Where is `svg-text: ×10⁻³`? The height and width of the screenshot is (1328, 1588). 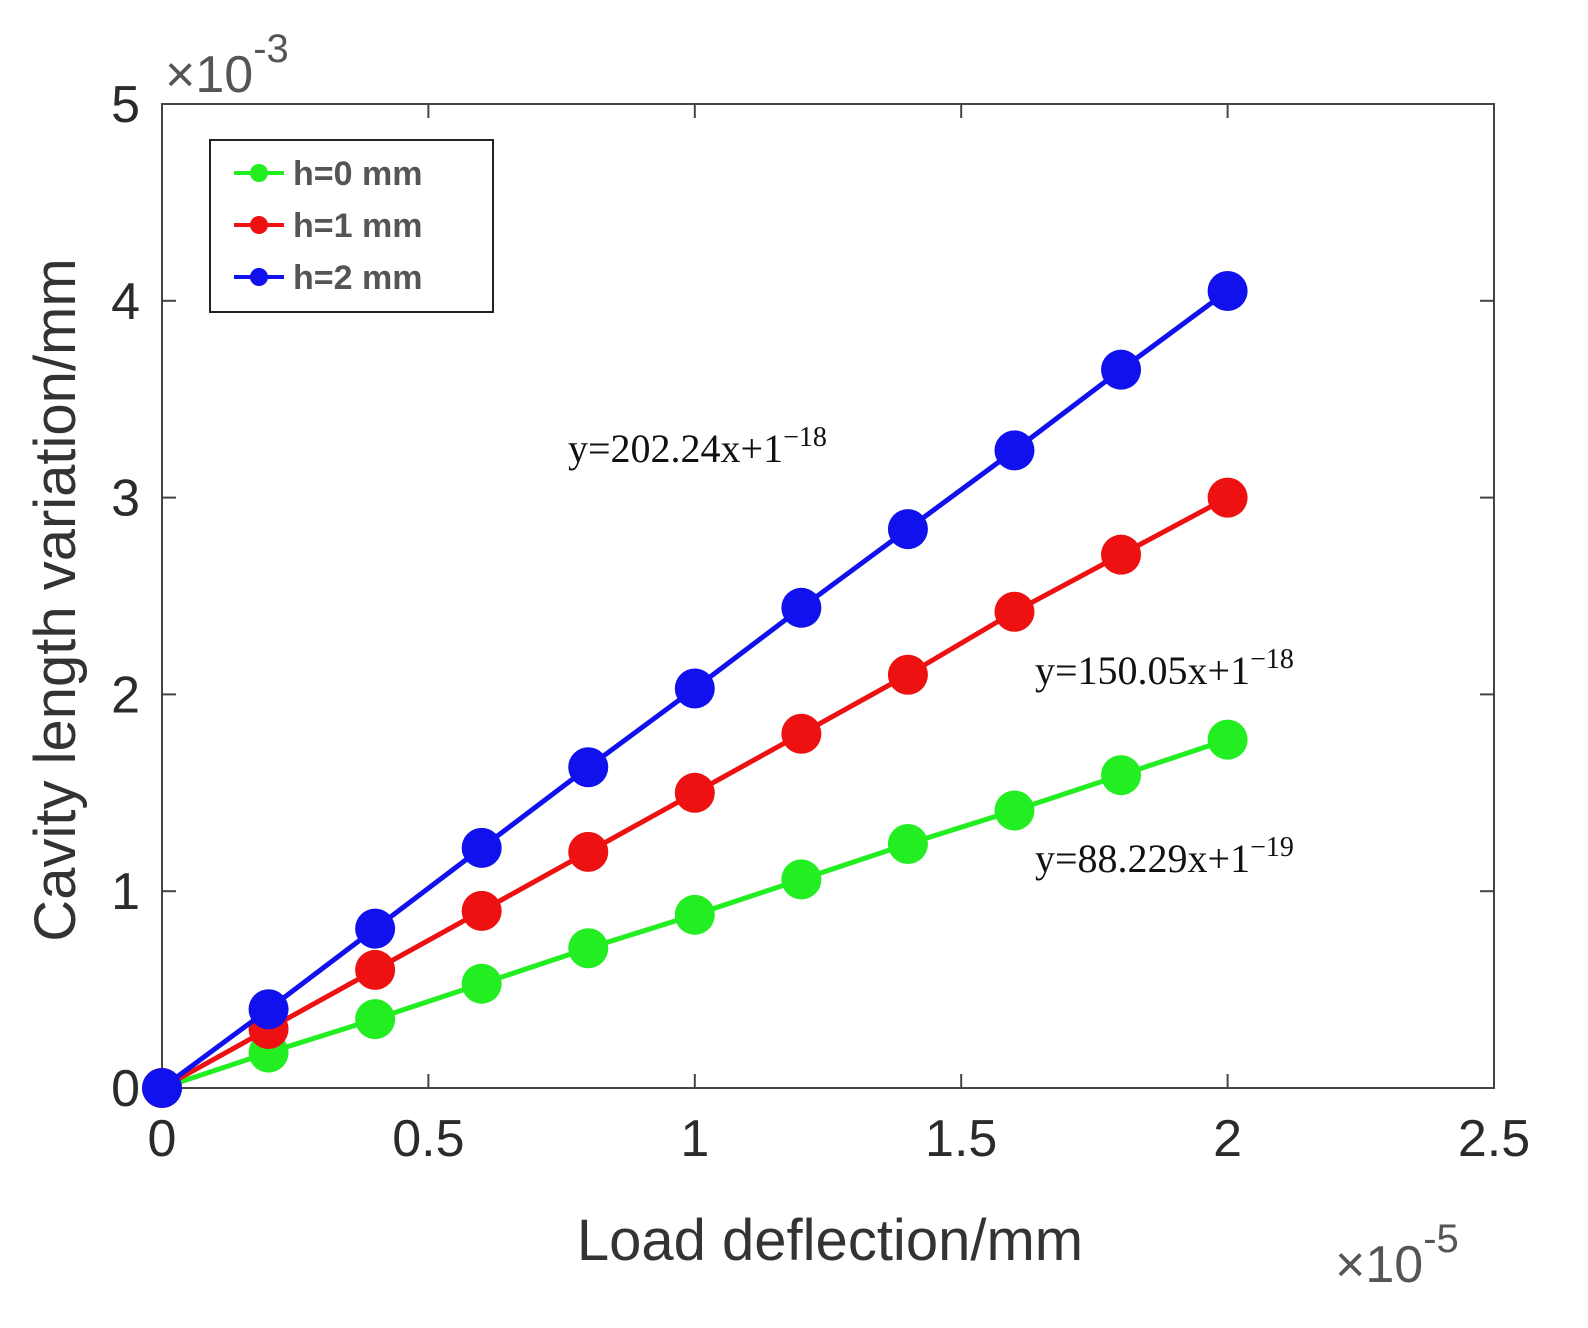
svg-text: ×10⁻³ is located at coordinates (227, 65).